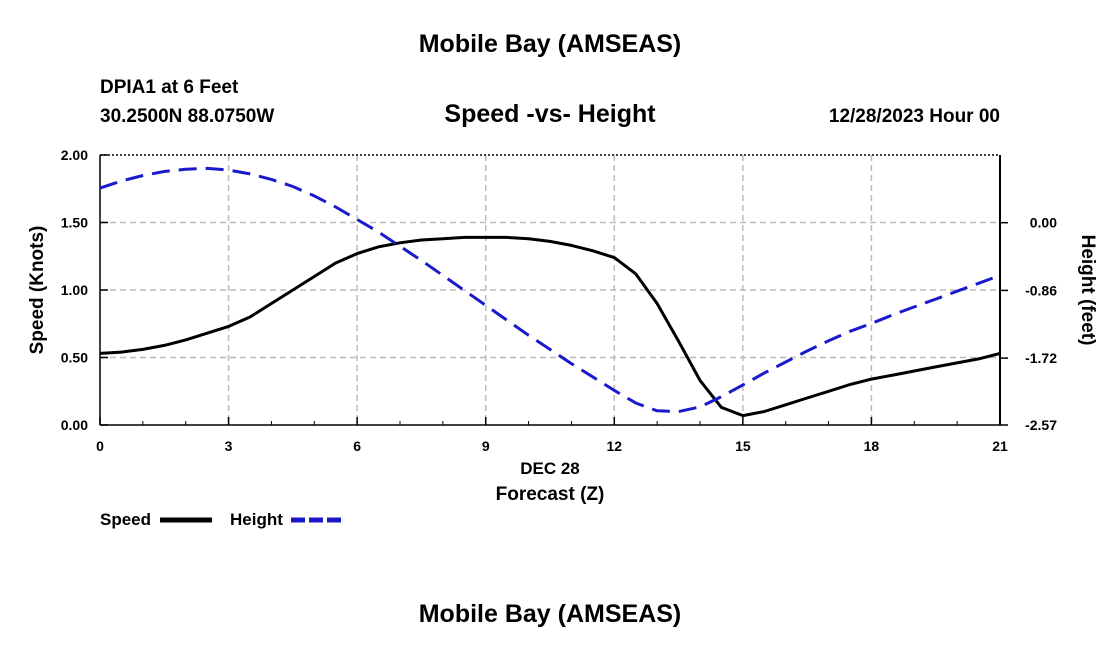  What do you see at coordinates (187, 116) in the screenshot?
I see `station-coordinates: 30.2500N 88.0750W` at bounding box center [187, 116].